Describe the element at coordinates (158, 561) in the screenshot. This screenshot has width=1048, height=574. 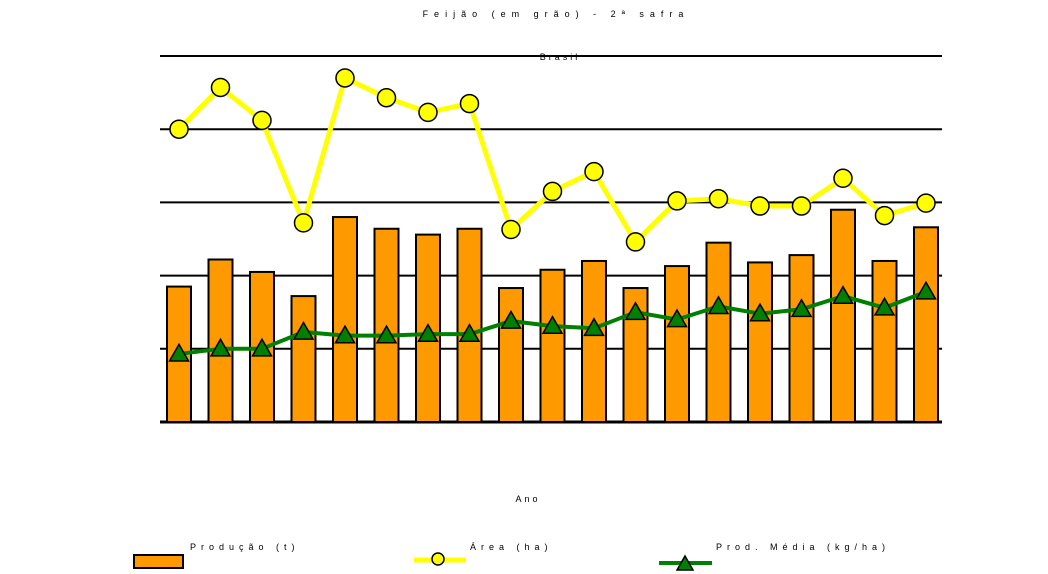
I see `legend-swatch-production` at that location.